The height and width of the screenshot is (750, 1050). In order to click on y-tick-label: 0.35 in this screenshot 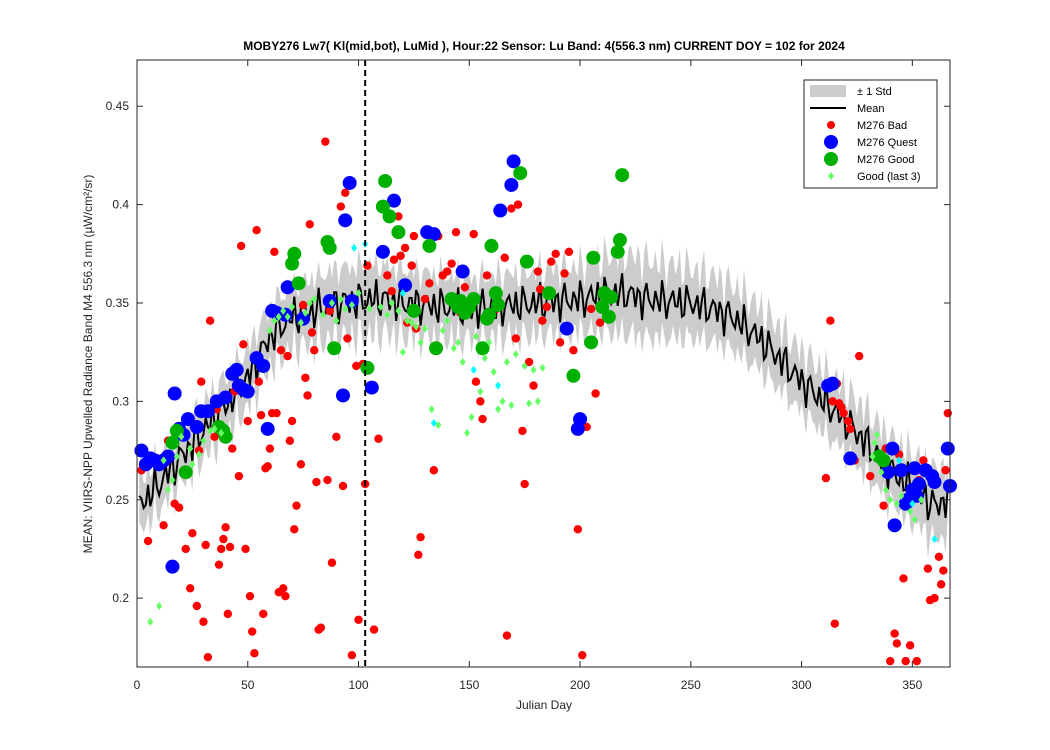, I will do `click(118, 303)`.